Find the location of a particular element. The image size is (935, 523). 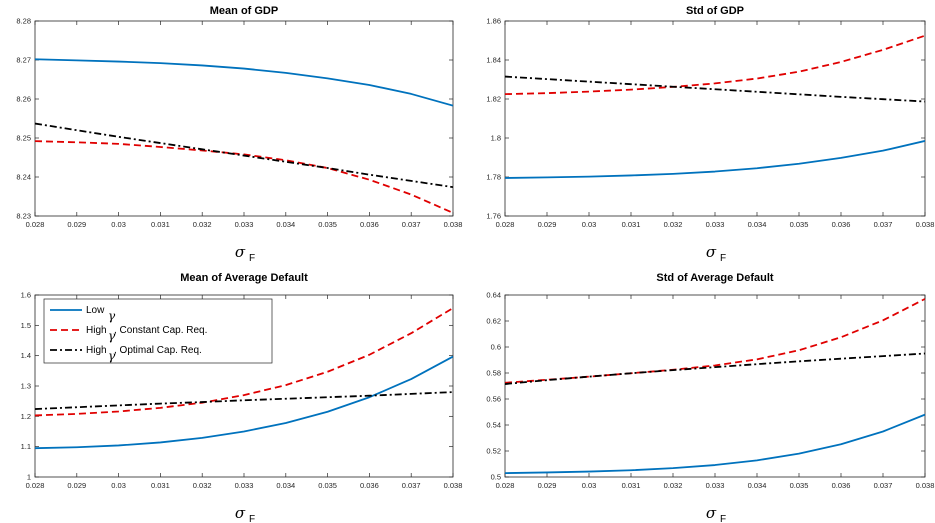

y-tick-label: 1.76 is located at coordinates (493, 216).